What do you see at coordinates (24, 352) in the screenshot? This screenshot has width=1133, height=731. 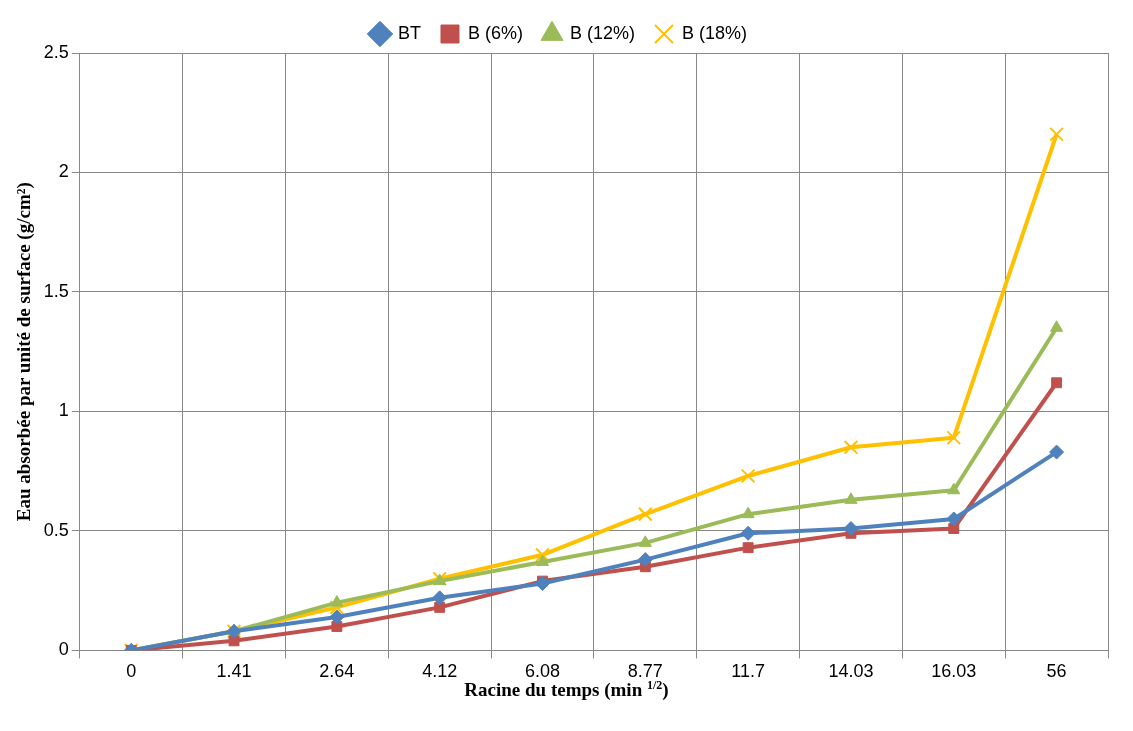 I see `y-axis-title: Eau absorbée par unité de surface (g/cm²)` at bounding box center [24, 352].